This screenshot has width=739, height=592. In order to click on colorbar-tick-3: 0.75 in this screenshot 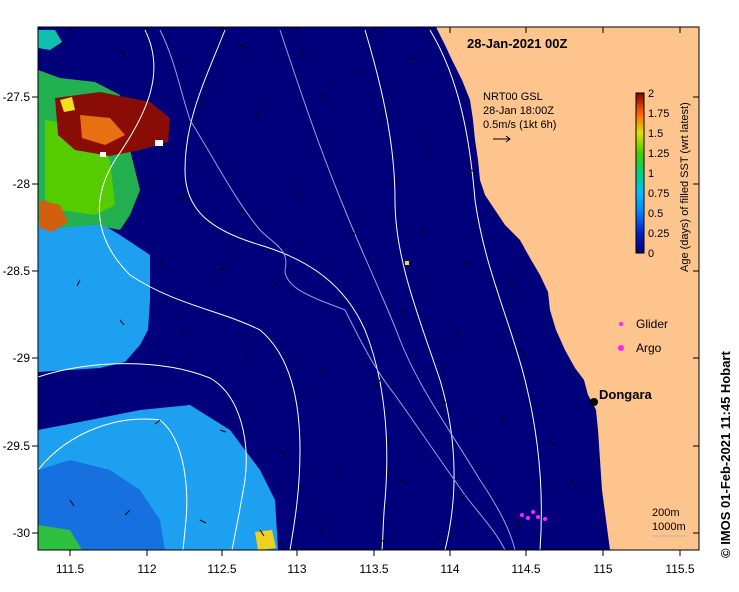, I will do `click(658, 194)`.